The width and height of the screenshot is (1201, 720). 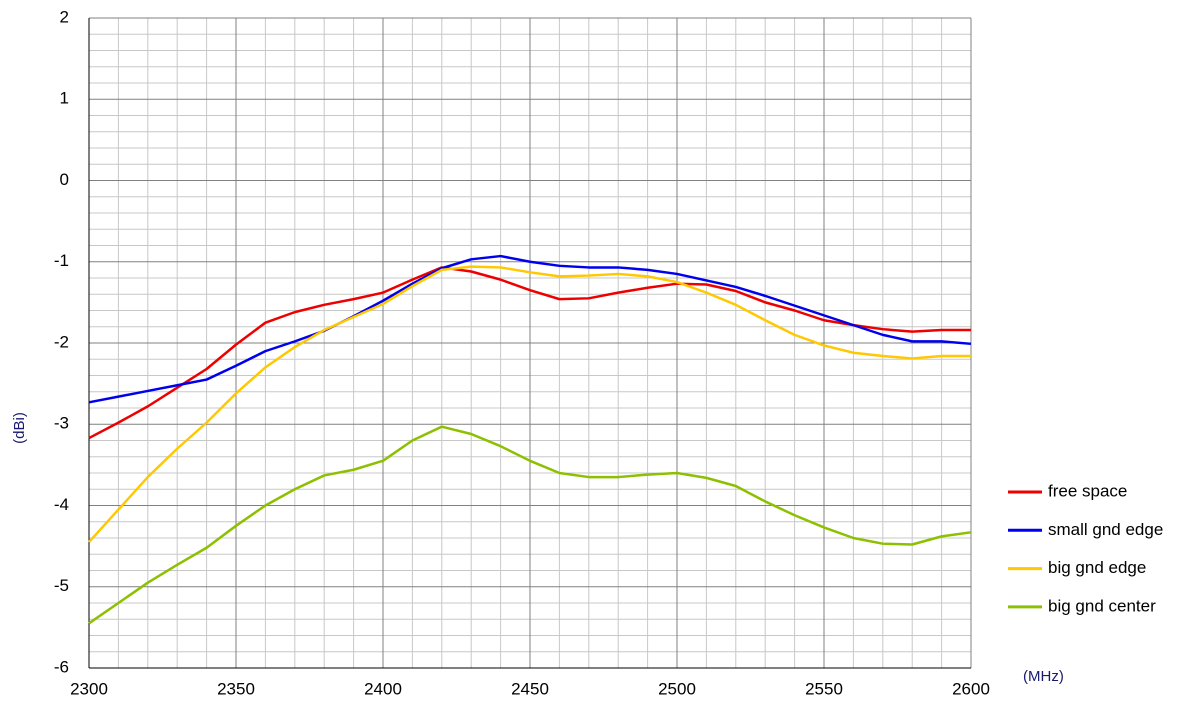 What do you see at coordinates (677, 688) in the screenshot?
I see `x-tick-label: 2500` at bounding box center [677, 688].